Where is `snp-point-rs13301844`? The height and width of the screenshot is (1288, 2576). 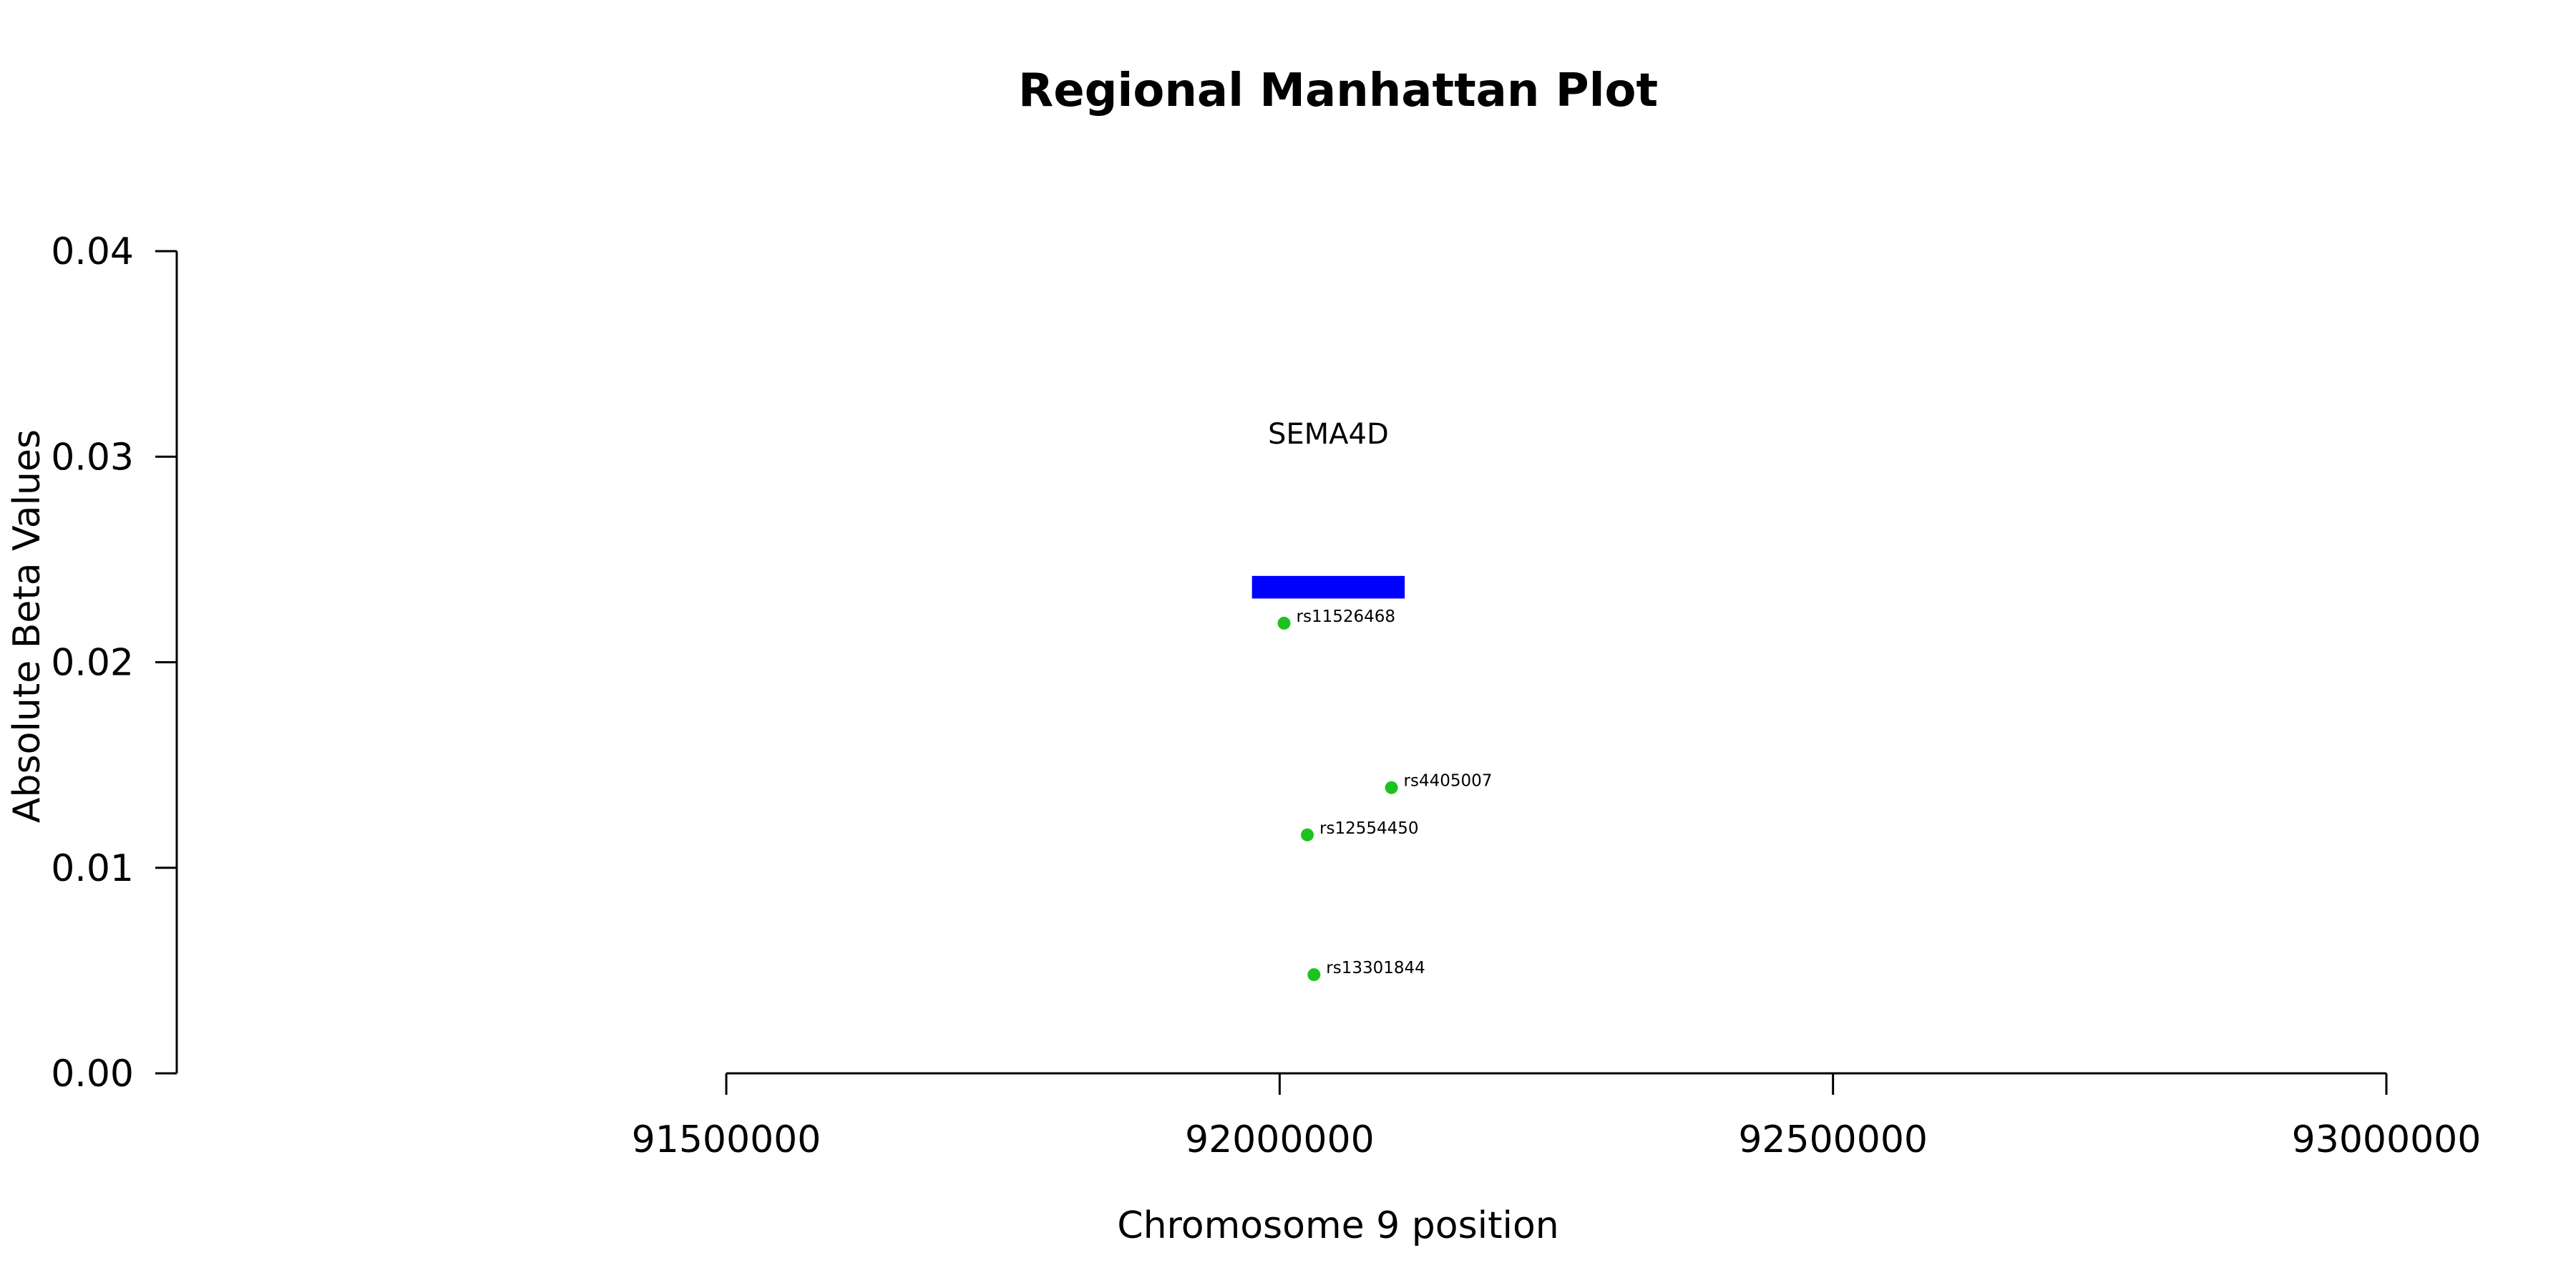
snp-point-rs13301844 is located at coordinates (1314, 975).